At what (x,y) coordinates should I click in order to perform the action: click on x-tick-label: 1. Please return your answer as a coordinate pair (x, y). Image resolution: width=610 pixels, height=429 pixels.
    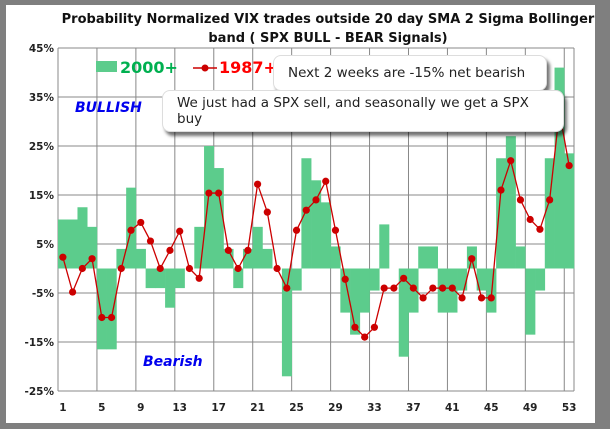
    Looking at the image, I should click on (62, 408).